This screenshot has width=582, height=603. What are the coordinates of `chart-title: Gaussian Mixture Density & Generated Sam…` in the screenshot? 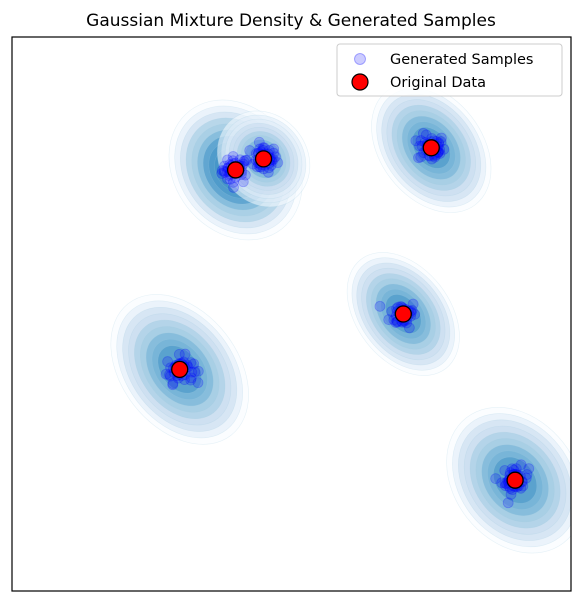 It's located at (291, 21).